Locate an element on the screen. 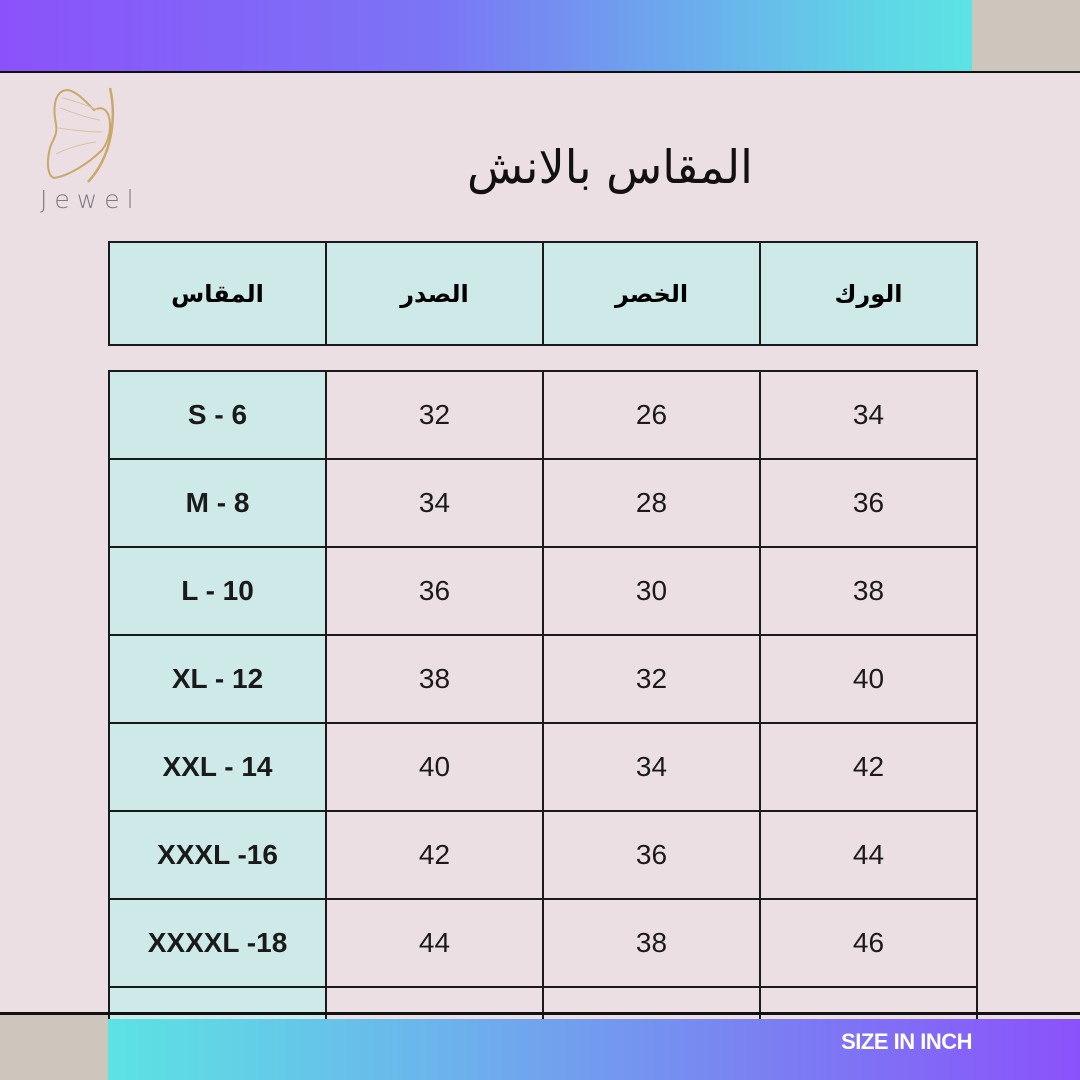  top-divider is located at coordinates (540, 72).